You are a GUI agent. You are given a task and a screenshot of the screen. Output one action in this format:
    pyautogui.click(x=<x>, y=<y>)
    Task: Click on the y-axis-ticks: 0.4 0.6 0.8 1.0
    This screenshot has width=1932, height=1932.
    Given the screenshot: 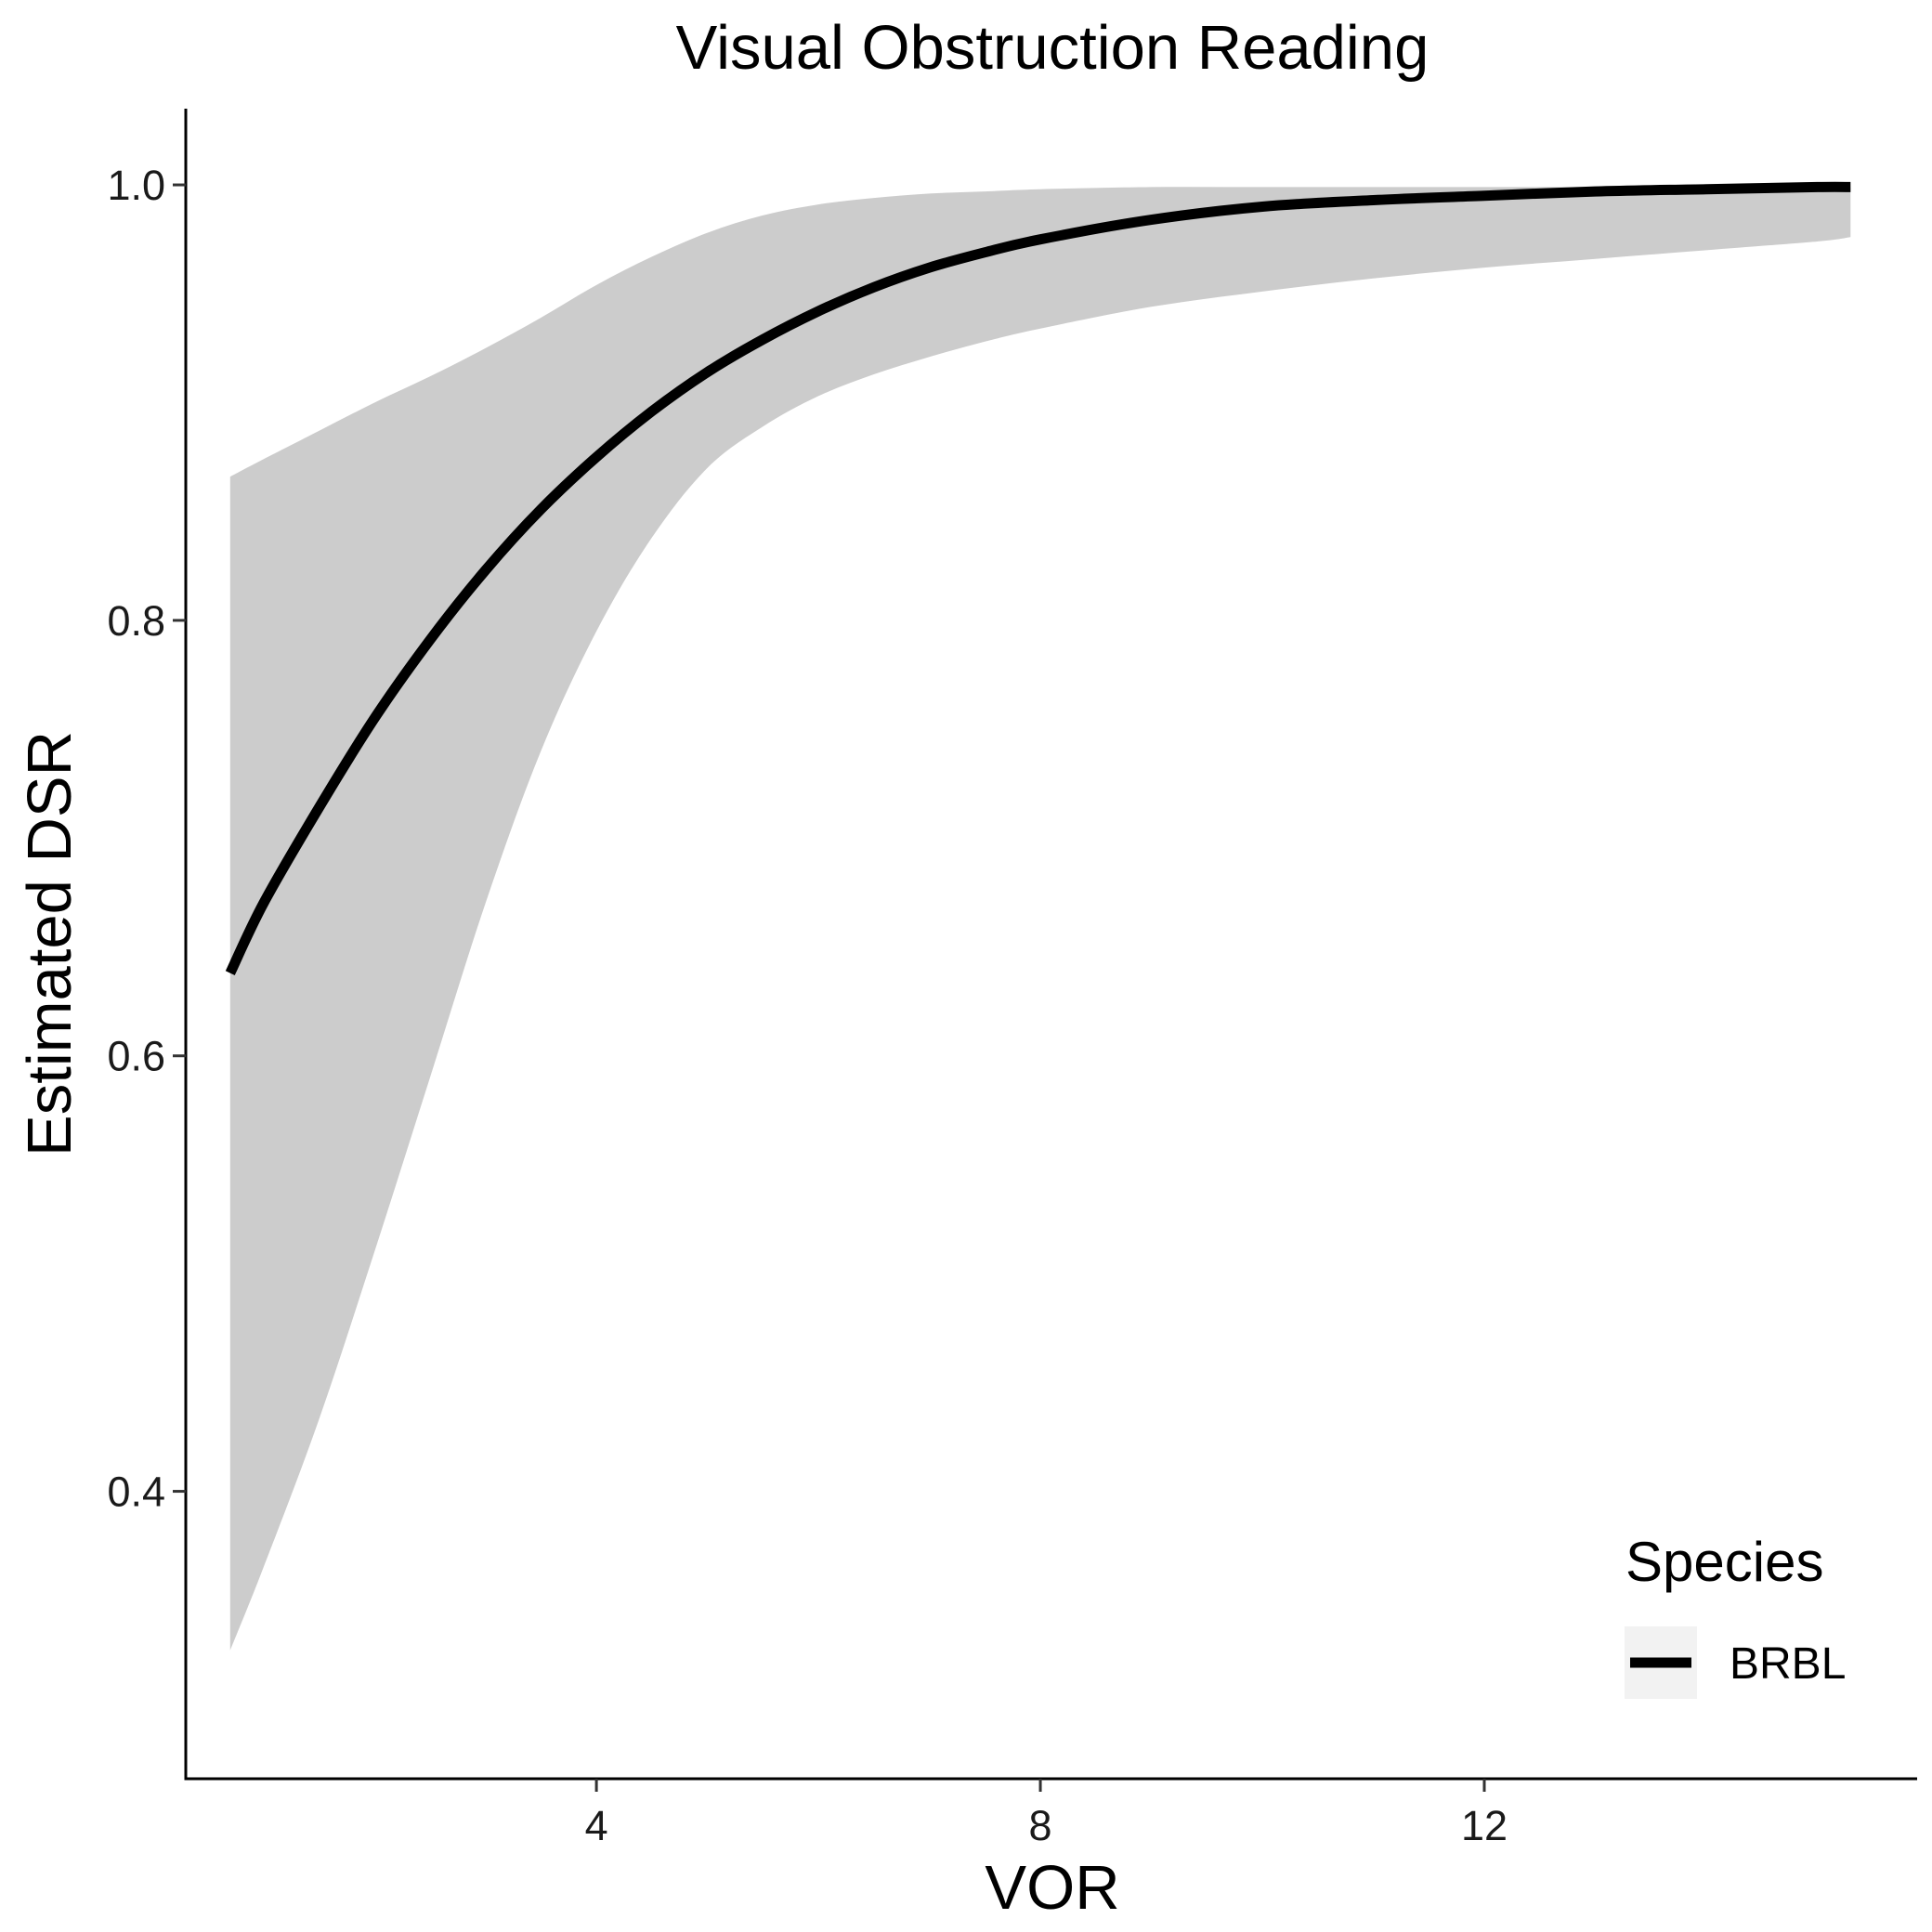 What is the action you would take?
    pyautogui.click(x=146, y=839)
    